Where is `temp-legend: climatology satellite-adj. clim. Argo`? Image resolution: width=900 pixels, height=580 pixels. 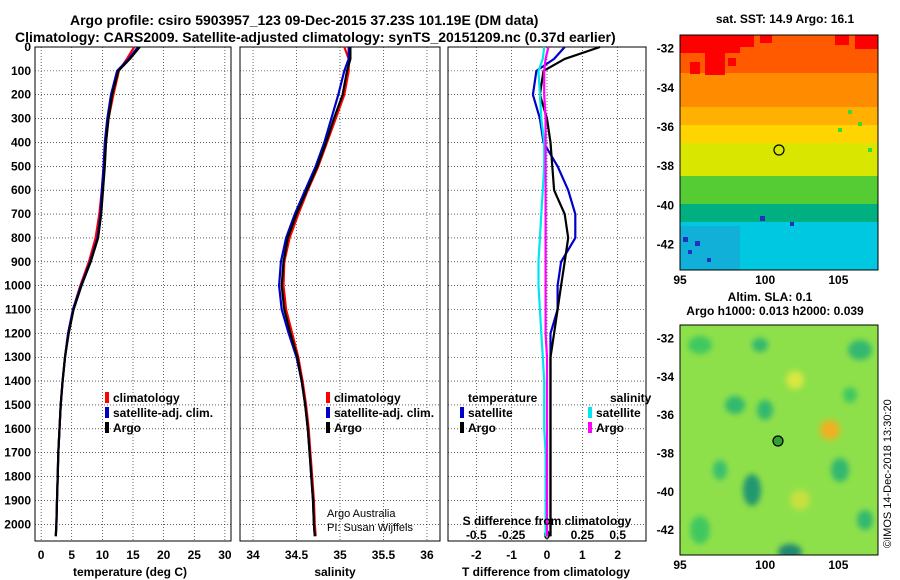 temp-legend: climatology satellite-adj. clim. Argo is located at coordinates (159, 413).